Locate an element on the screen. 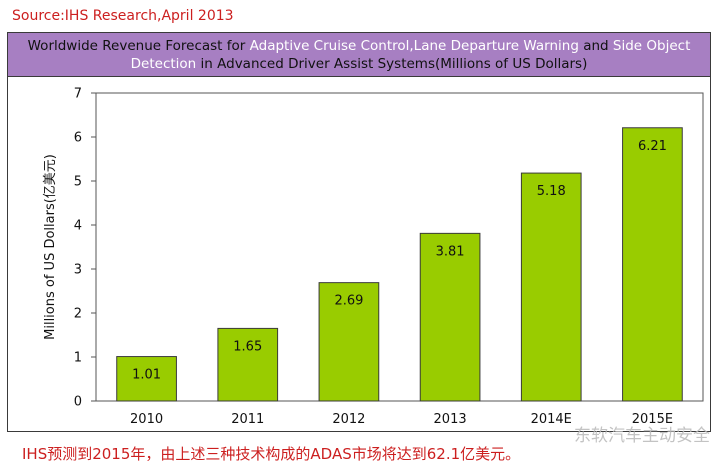 The width and height of the screenshot is (724, 470). data-label: 2.69 is located at coordinates (348, 301).